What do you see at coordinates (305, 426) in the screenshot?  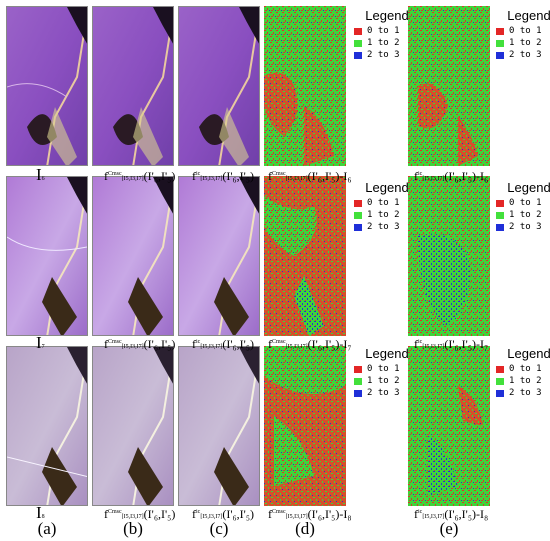 I see `change-map-r3-d` at bounding box center [305, 426].